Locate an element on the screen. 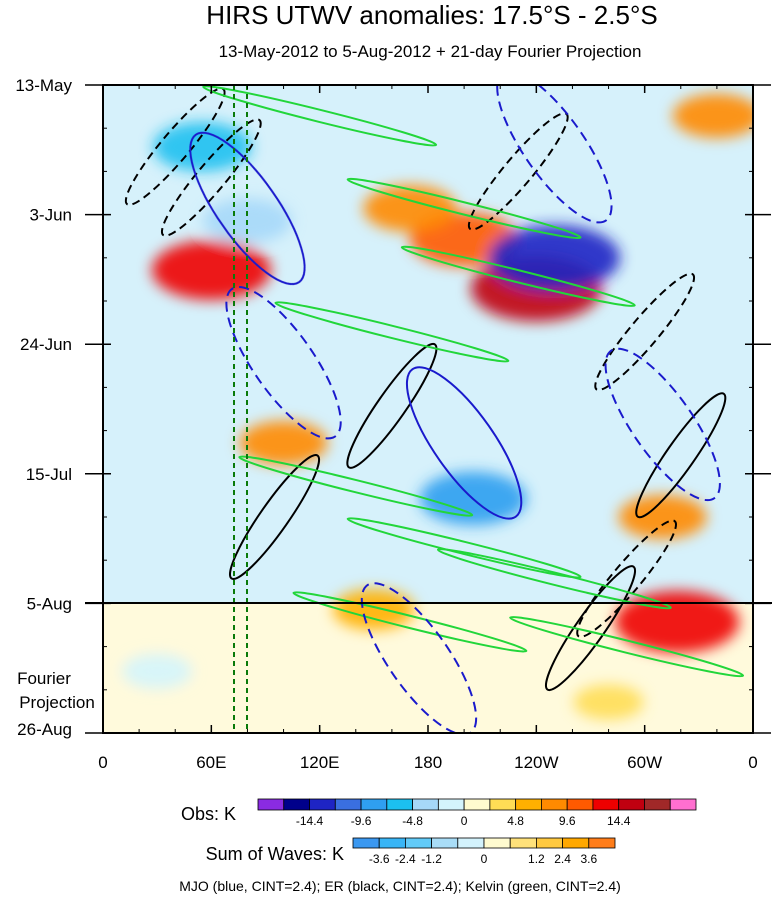 The width and height of the screenshot is (772, 899). chart-title: HIRS UTWV anomalies: 17.5°S - 2.5°S is located at coordinates (431, 15).